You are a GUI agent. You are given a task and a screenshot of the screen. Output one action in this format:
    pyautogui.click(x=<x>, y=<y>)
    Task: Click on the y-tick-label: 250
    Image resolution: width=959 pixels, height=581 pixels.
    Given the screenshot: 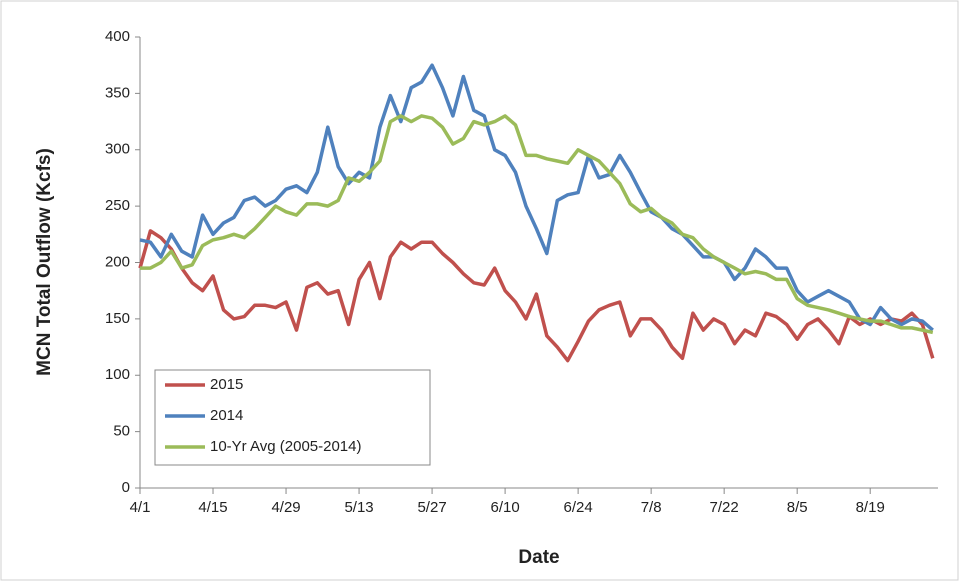 What is the action you would take?
    pyautogui.click(x=117, y=205)
    